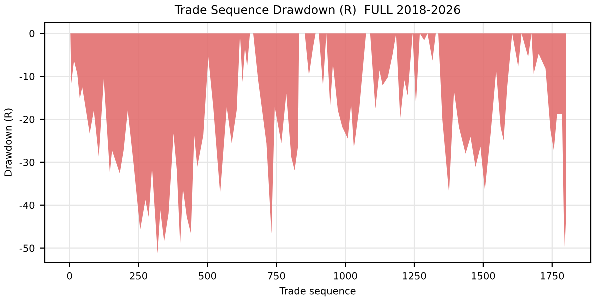  I want to click on x-tick-label: 1500, so click(484, 276).